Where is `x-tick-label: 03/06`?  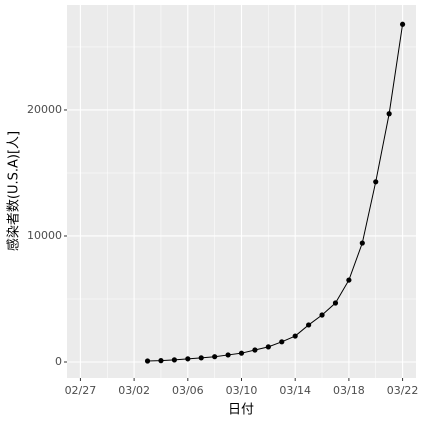 x-tick-label: 03/06 is located at coordinates (188, 390).